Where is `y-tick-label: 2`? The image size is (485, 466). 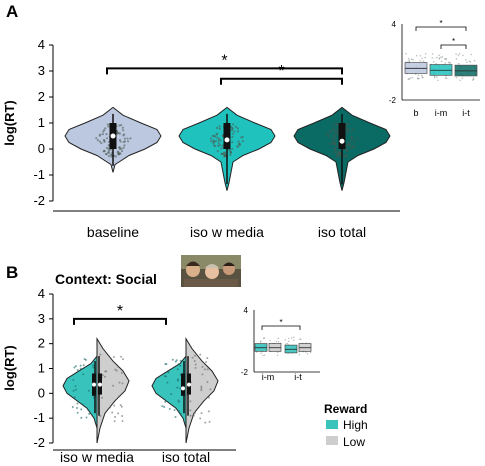
y-tick-label: 2 is located at coordinates (41, 343).